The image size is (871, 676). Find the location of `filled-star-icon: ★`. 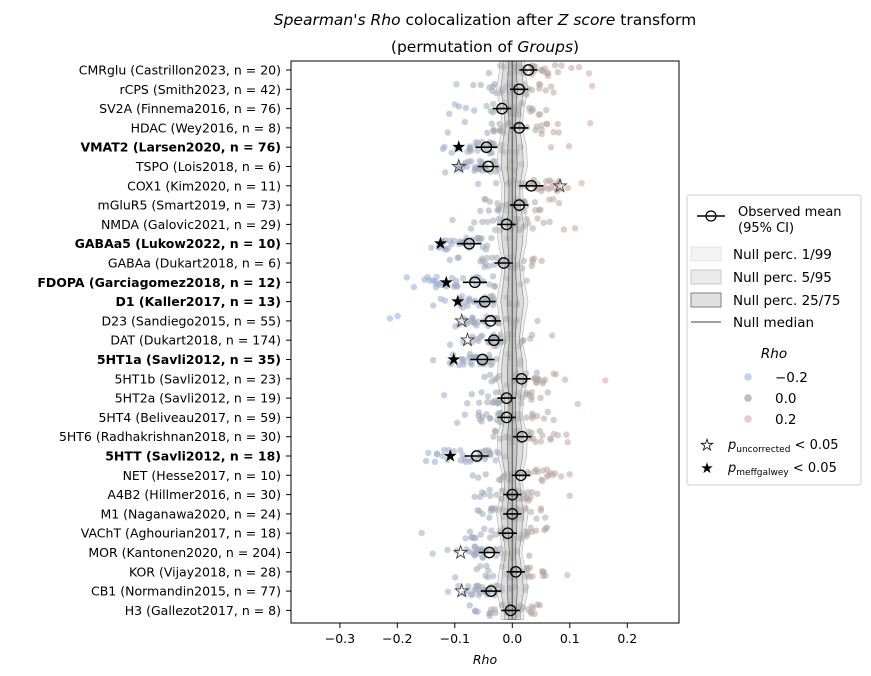

filled-star-icon: ★ is located at coordinates (706, 468).